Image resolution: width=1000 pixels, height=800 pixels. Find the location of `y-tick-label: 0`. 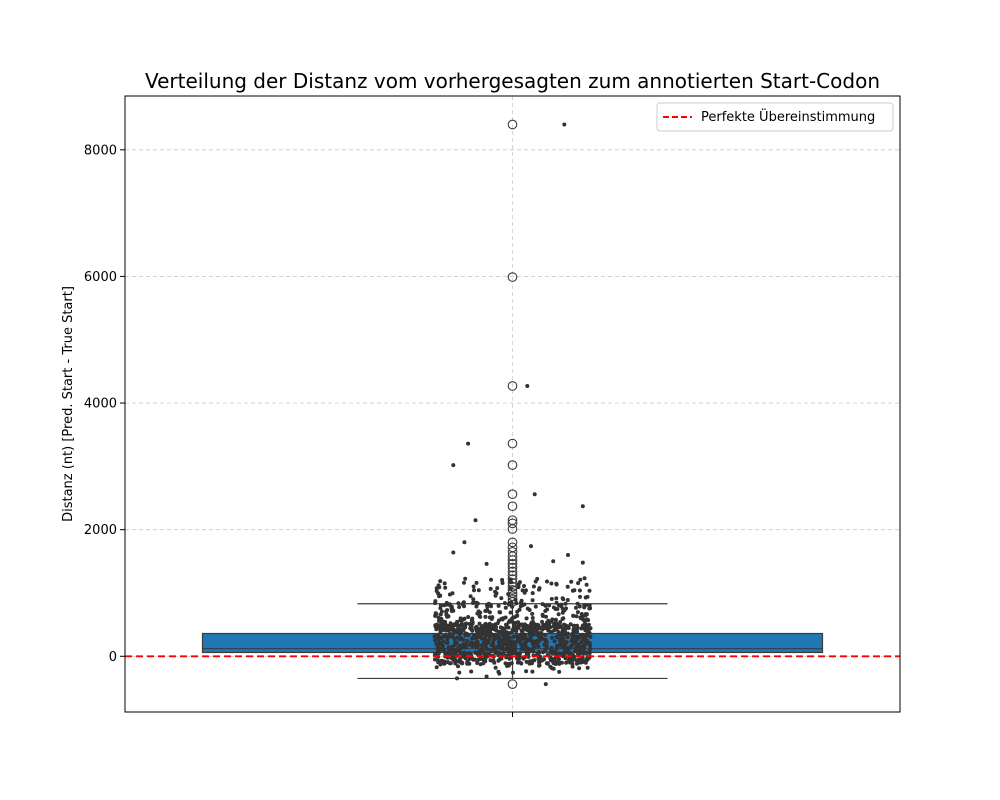

y-tick-label: 0 is located at coordinates (113, 657).